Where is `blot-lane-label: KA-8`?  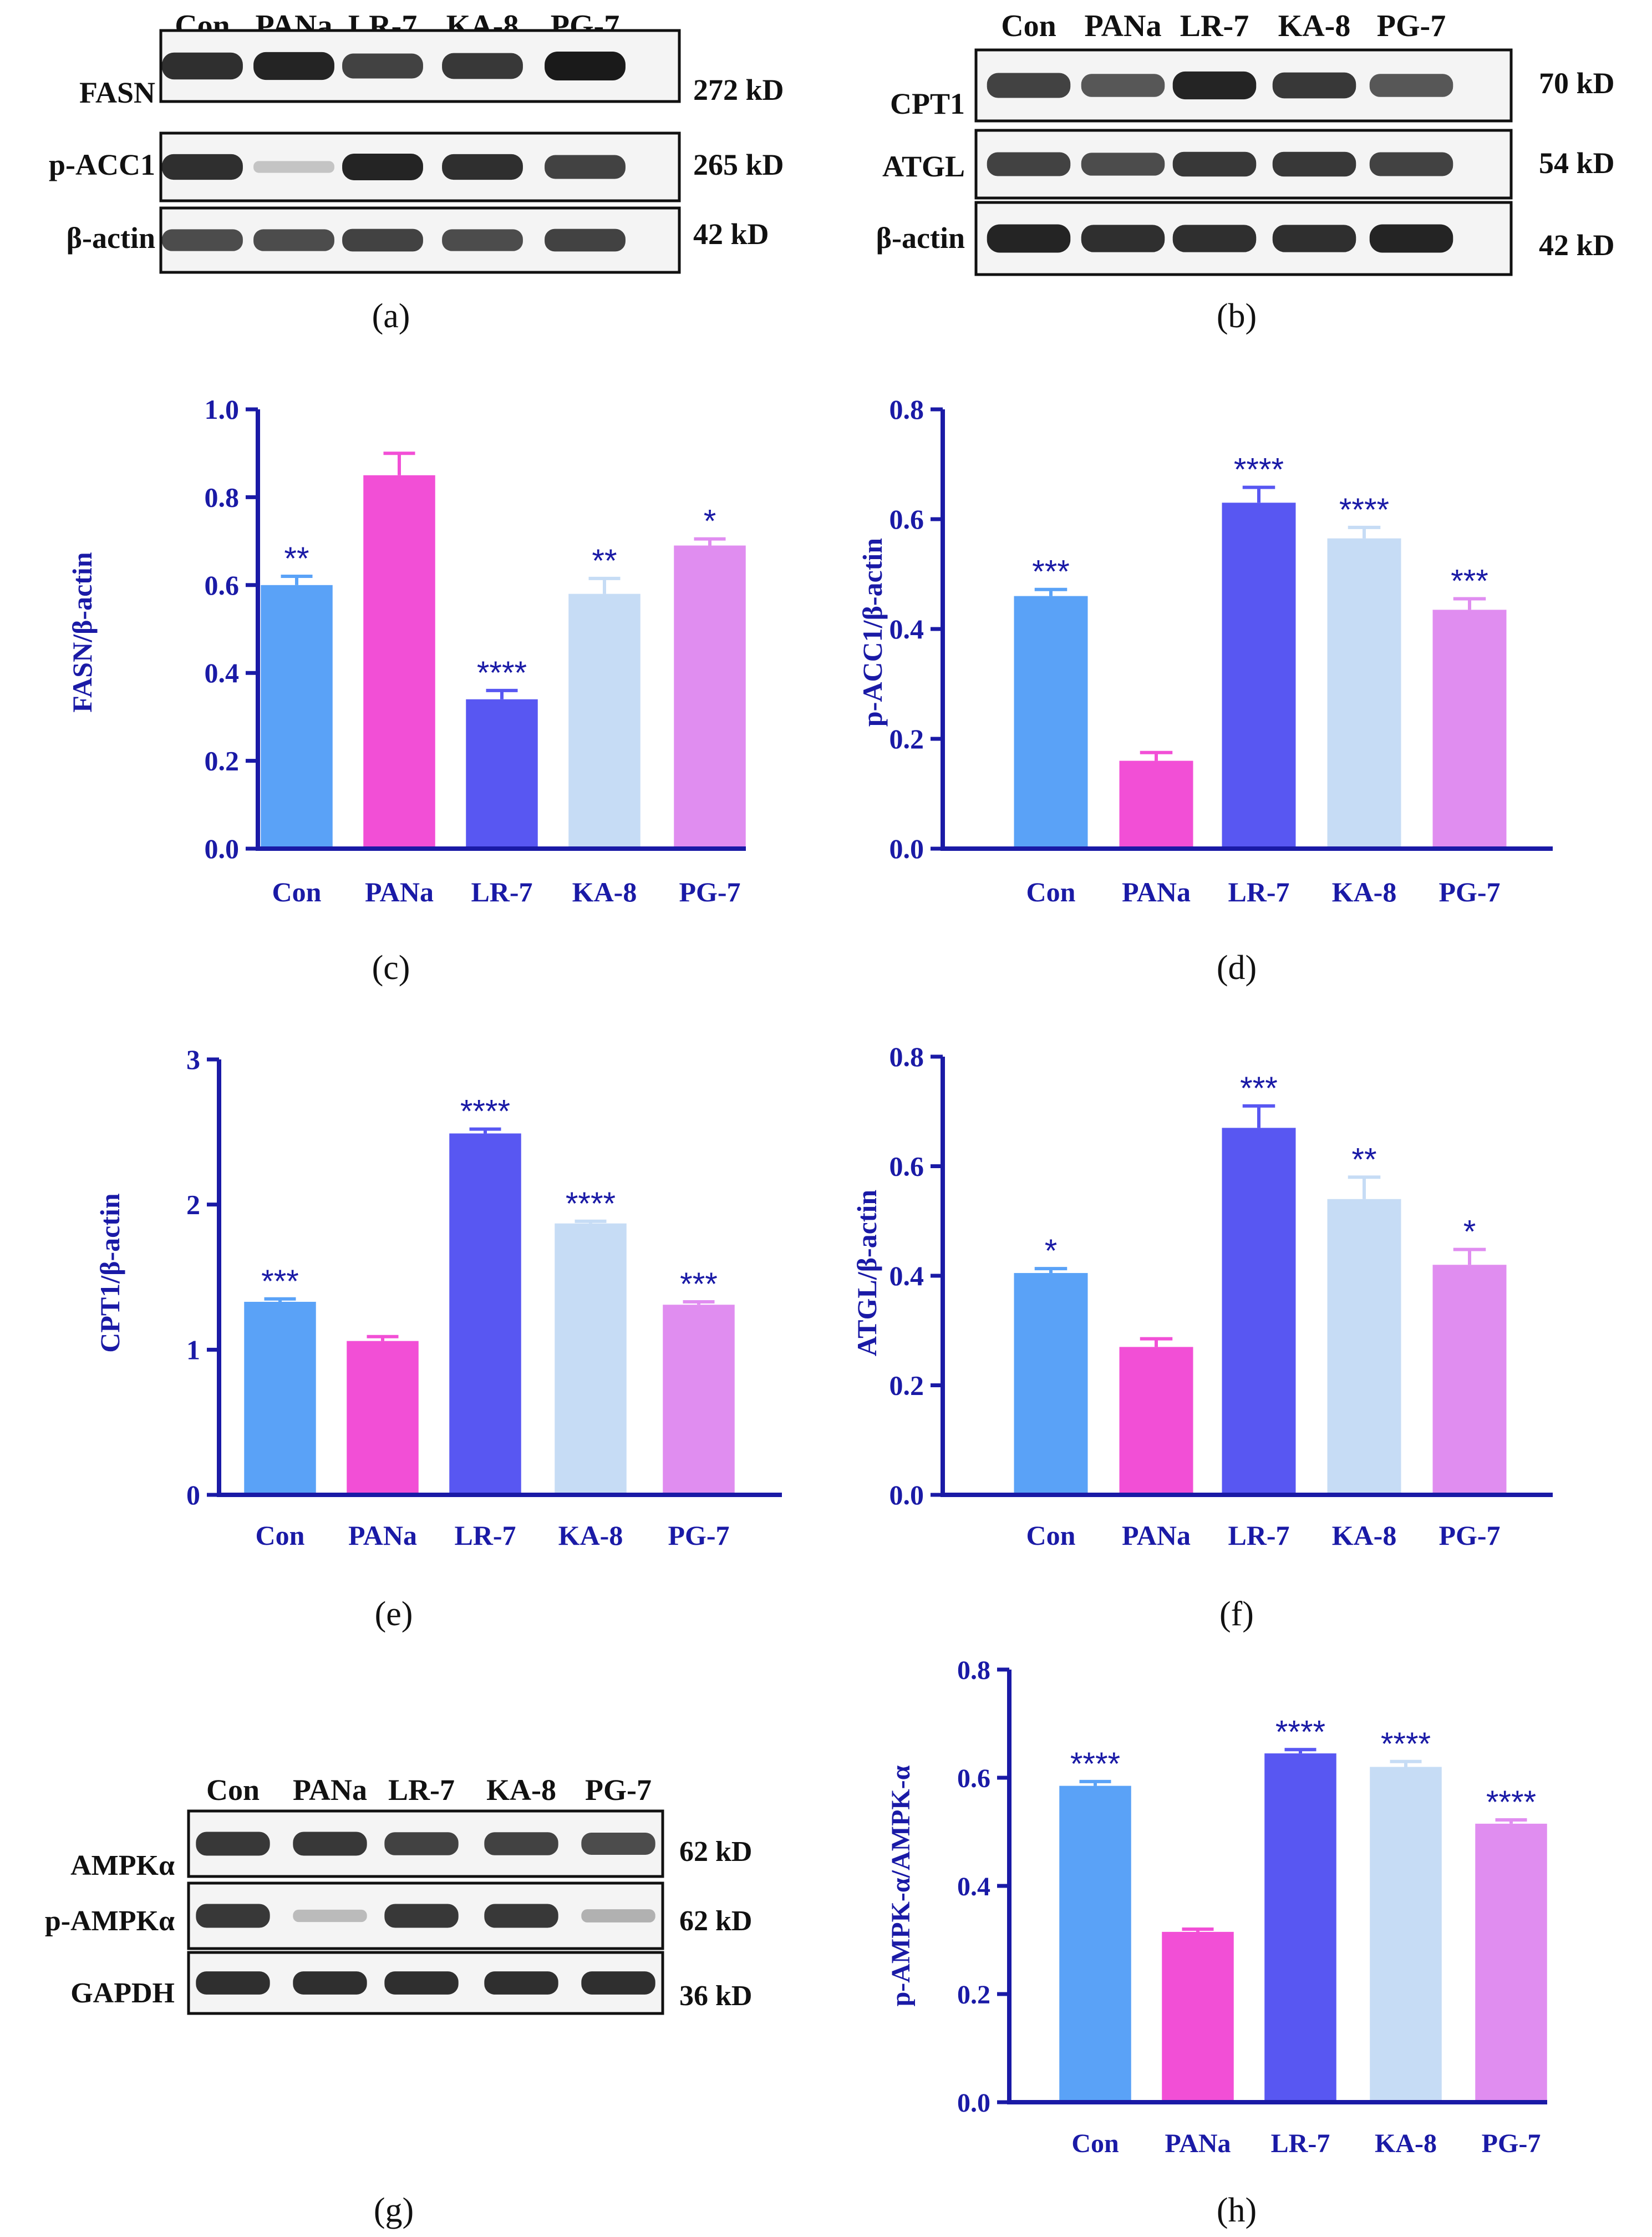
blot-lane-label: KA-8 is located at coordinates (1314, 26).